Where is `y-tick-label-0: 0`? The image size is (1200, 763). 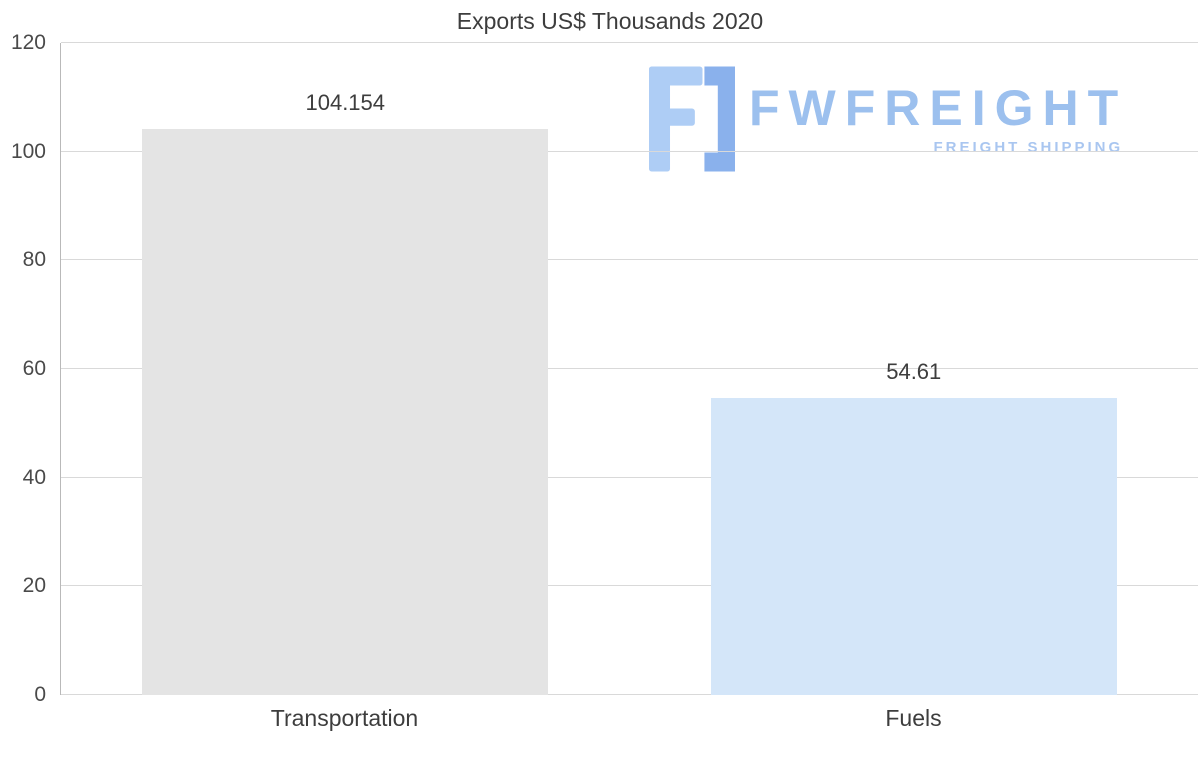
y-tick-label-0: 0 is located at coordinates (40, 694).